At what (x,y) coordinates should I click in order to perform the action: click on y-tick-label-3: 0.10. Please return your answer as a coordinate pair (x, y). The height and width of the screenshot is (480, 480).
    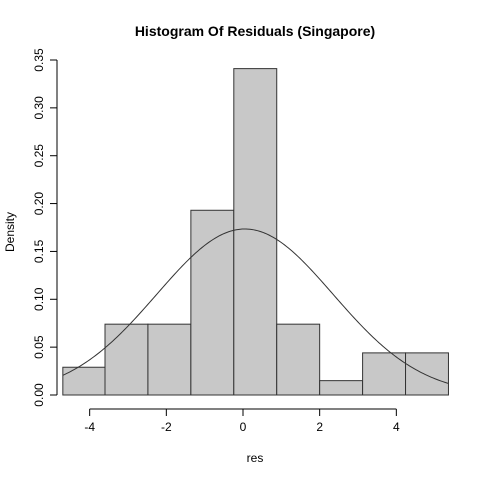
    Looking at the image, I should click on (39, 299).